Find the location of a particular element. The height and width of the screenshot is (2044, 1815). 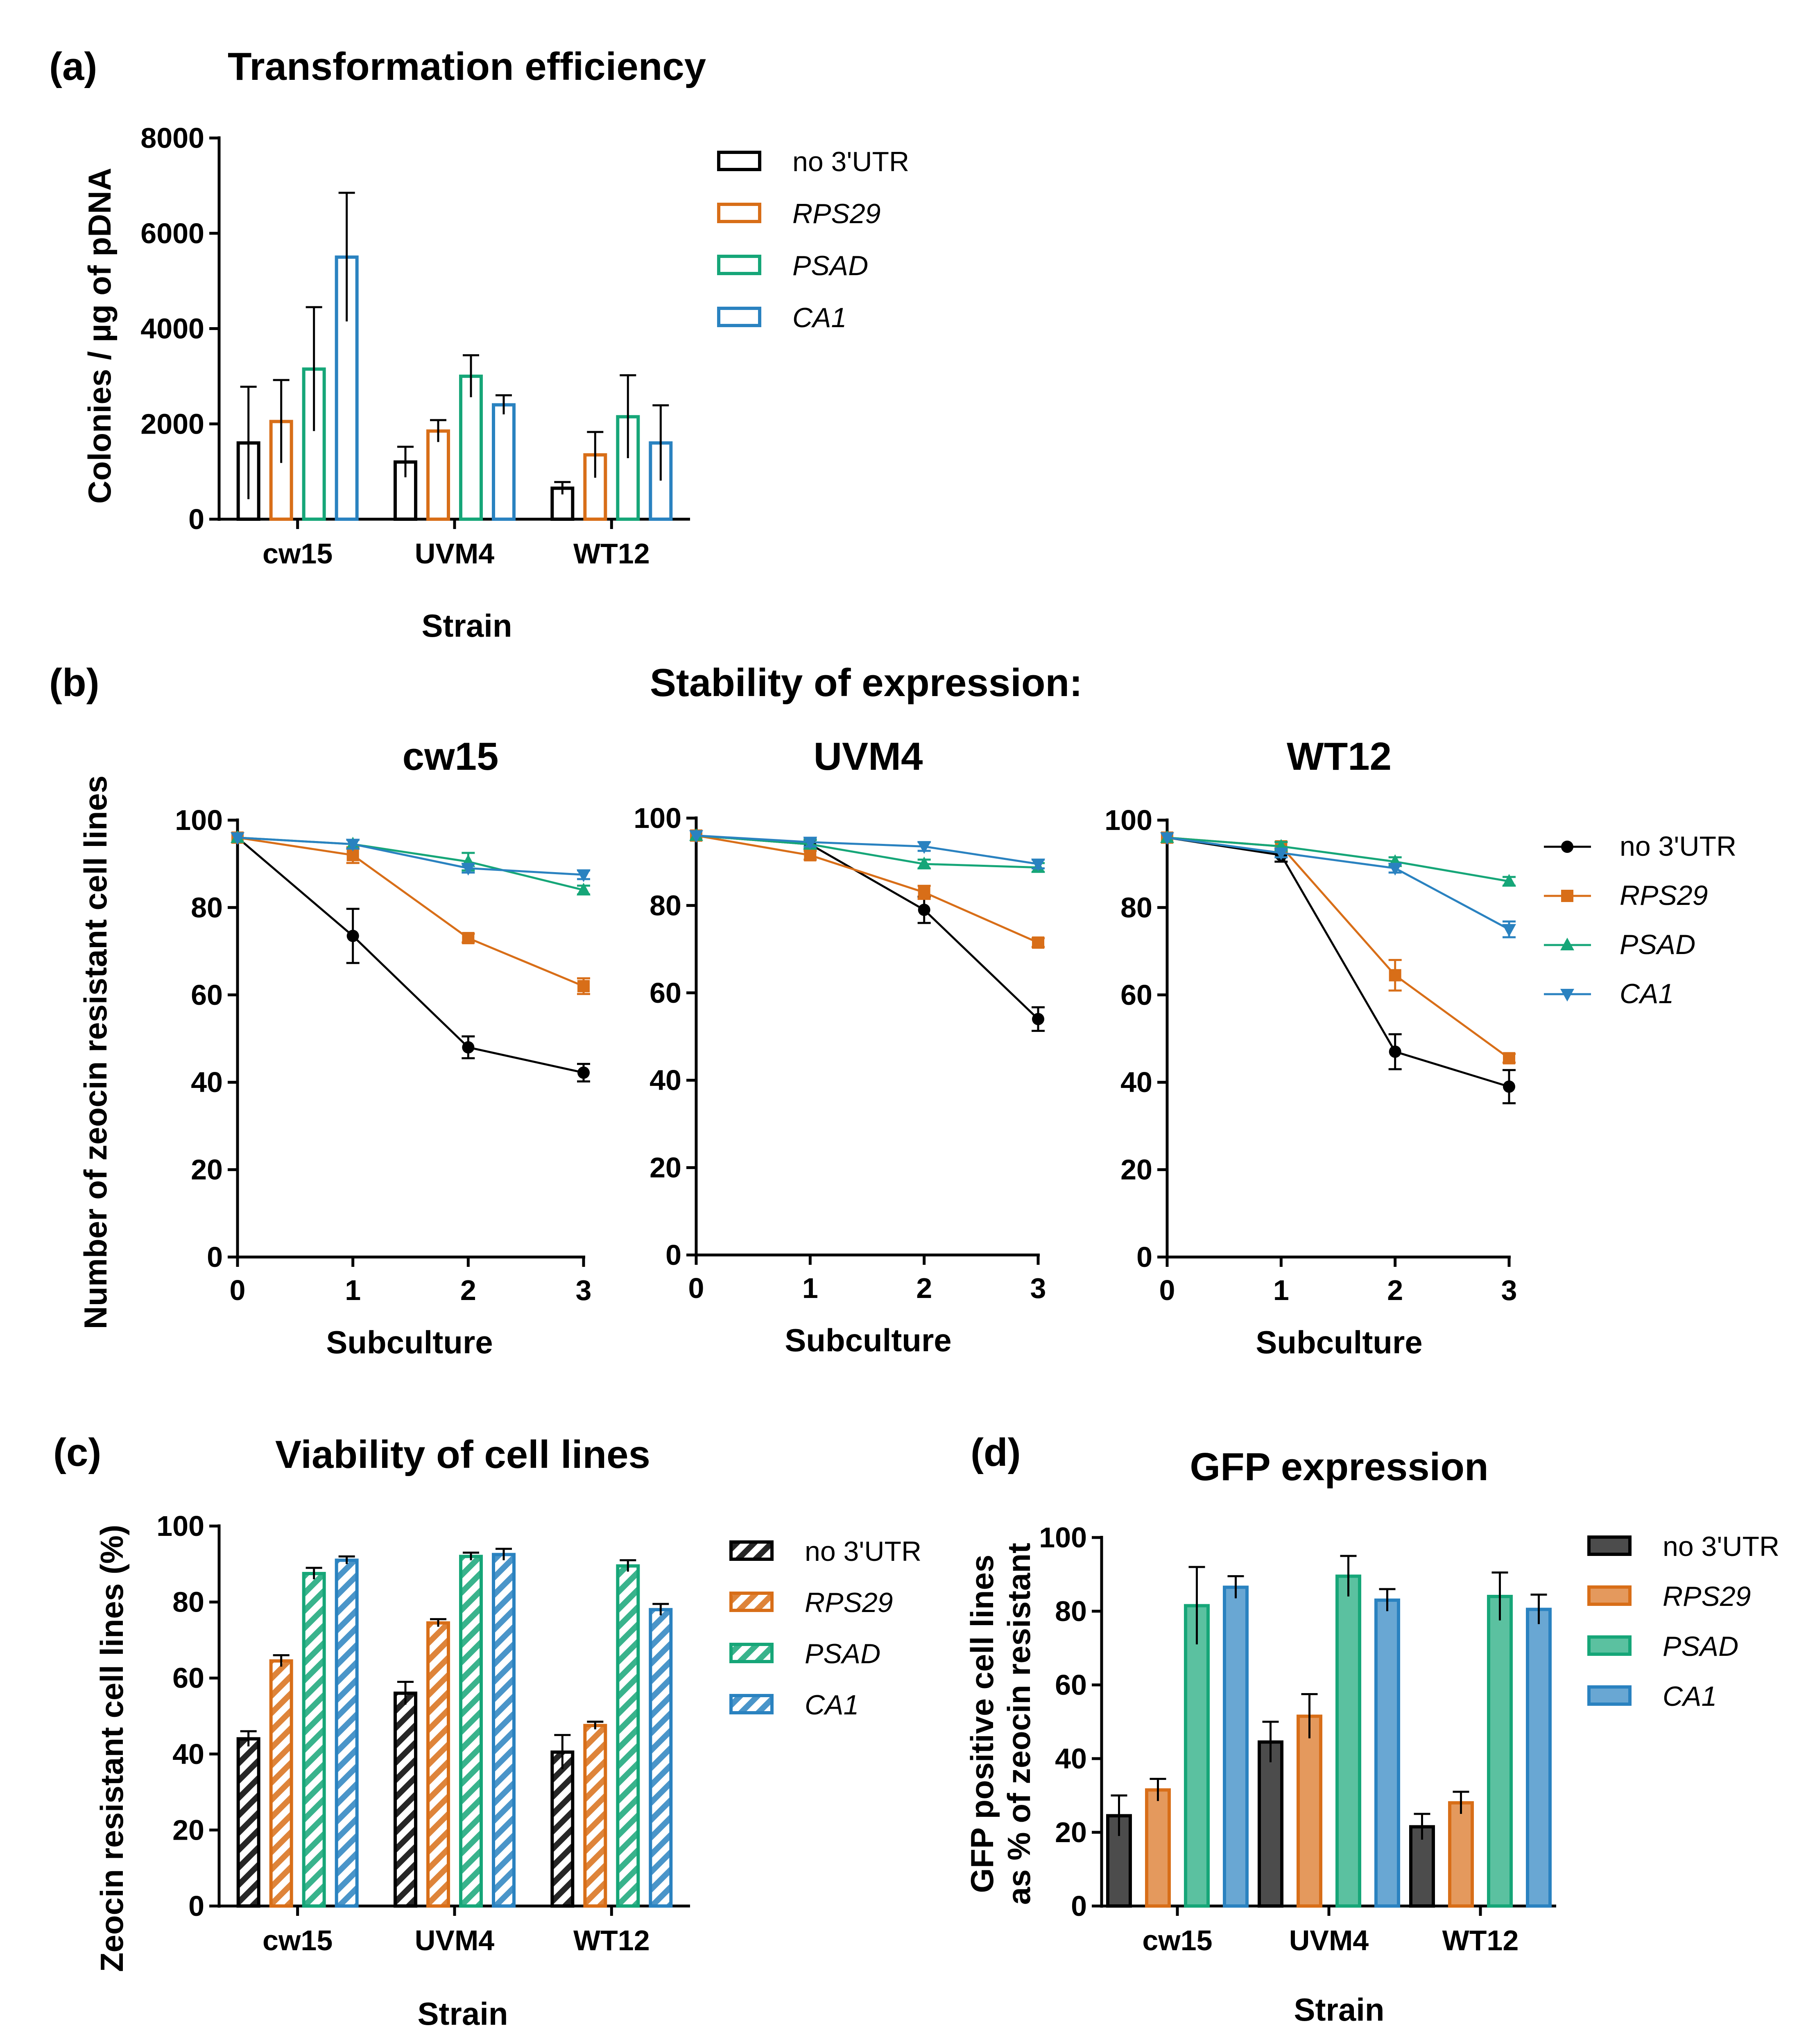

panel-d-y-tick-label: 20 is located at coordinates (1071, 1832).